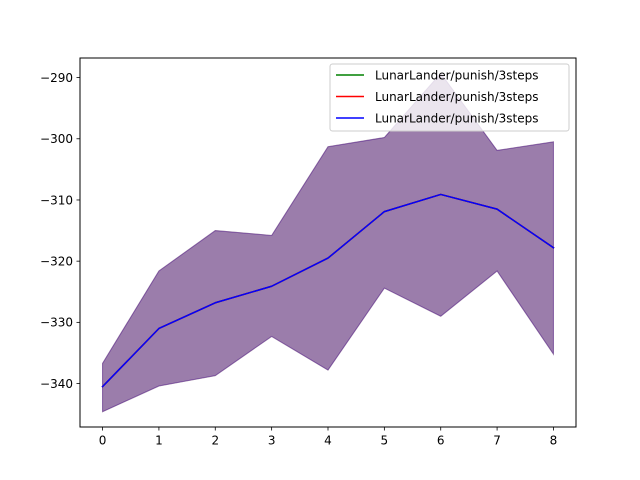 This screenshot has width=640, height=480. Describe the element at coordinates (159, 441) in the screenshot. I see `x-tick-label: 1` at that location.